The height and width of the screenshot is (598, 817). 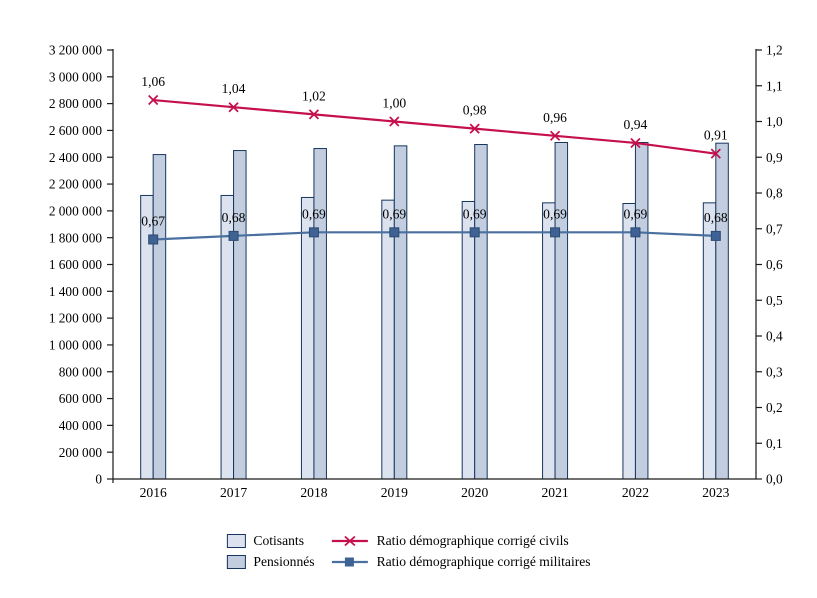 I want to click on data-label-militaires-2022: 0,69, so click(x=636, y=213).